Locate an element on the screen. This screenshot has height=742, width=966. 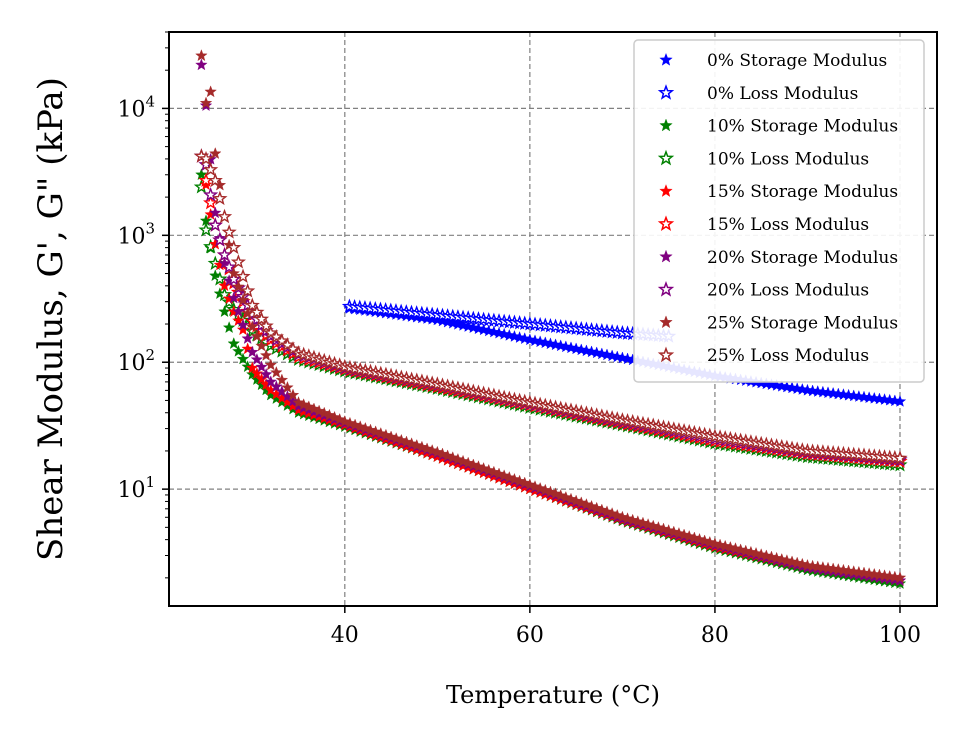
legend-entry: 20% Loss Modulus is located at coordinates (763, 290).